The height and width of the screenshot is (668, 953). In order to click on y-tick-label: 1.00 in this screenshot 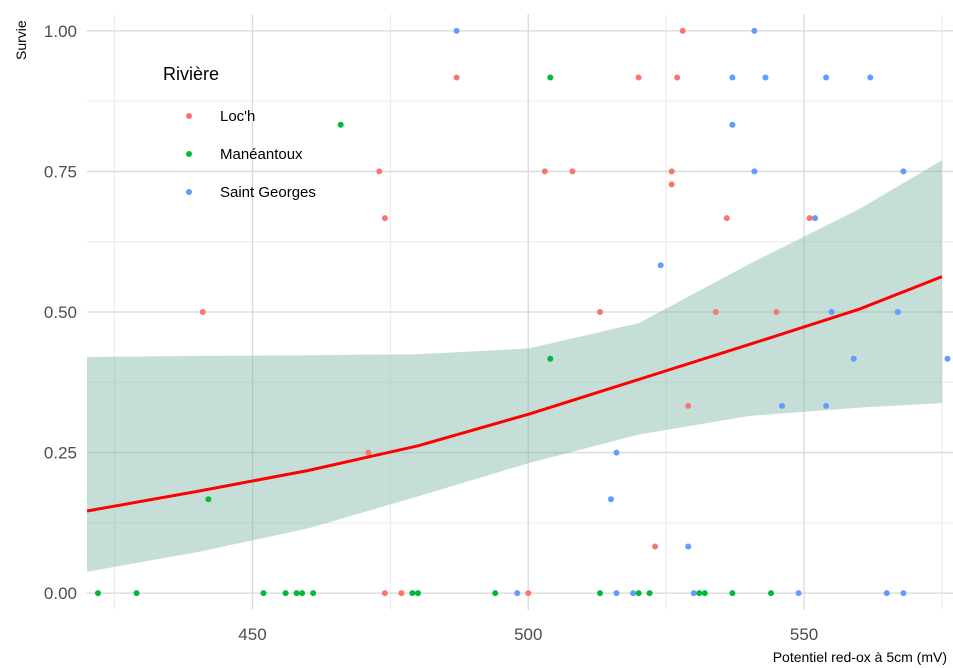, I will do `click(60, 31)`.